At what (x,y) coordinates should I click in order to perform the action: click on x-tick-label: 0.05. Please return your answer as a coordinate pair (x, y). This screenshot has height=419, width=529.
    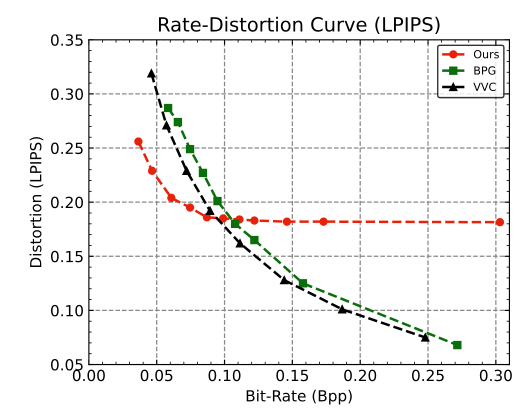
    Looking at the image, I should click on (156, 376).